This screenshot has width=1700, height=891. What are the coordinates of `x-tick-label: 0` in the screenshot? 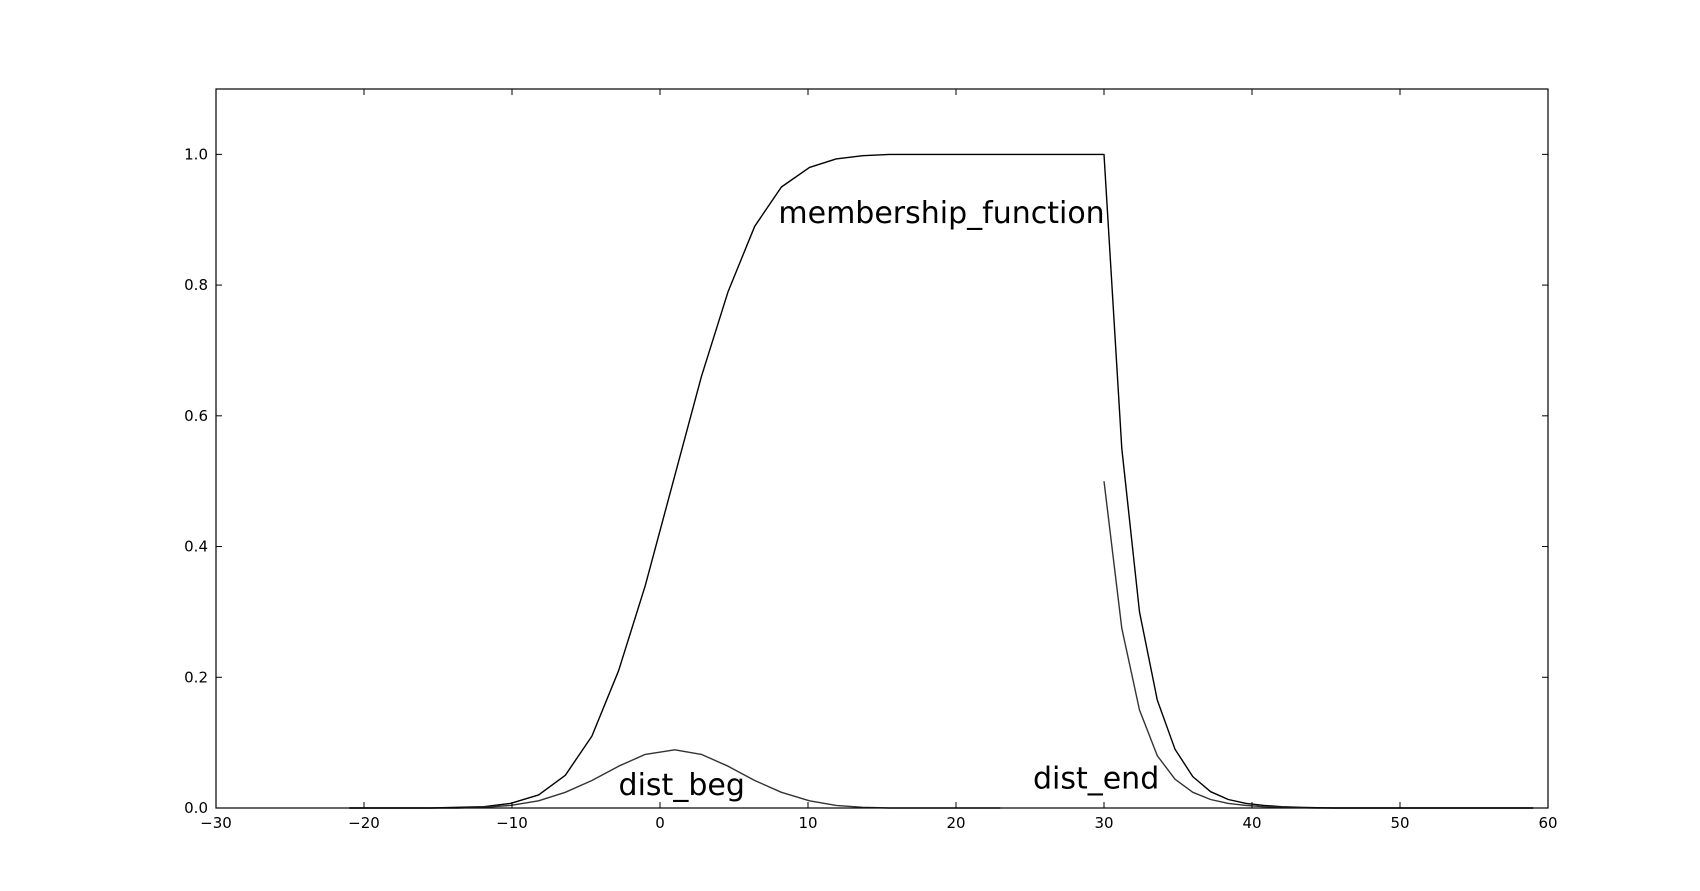 It's located at (660, 823).